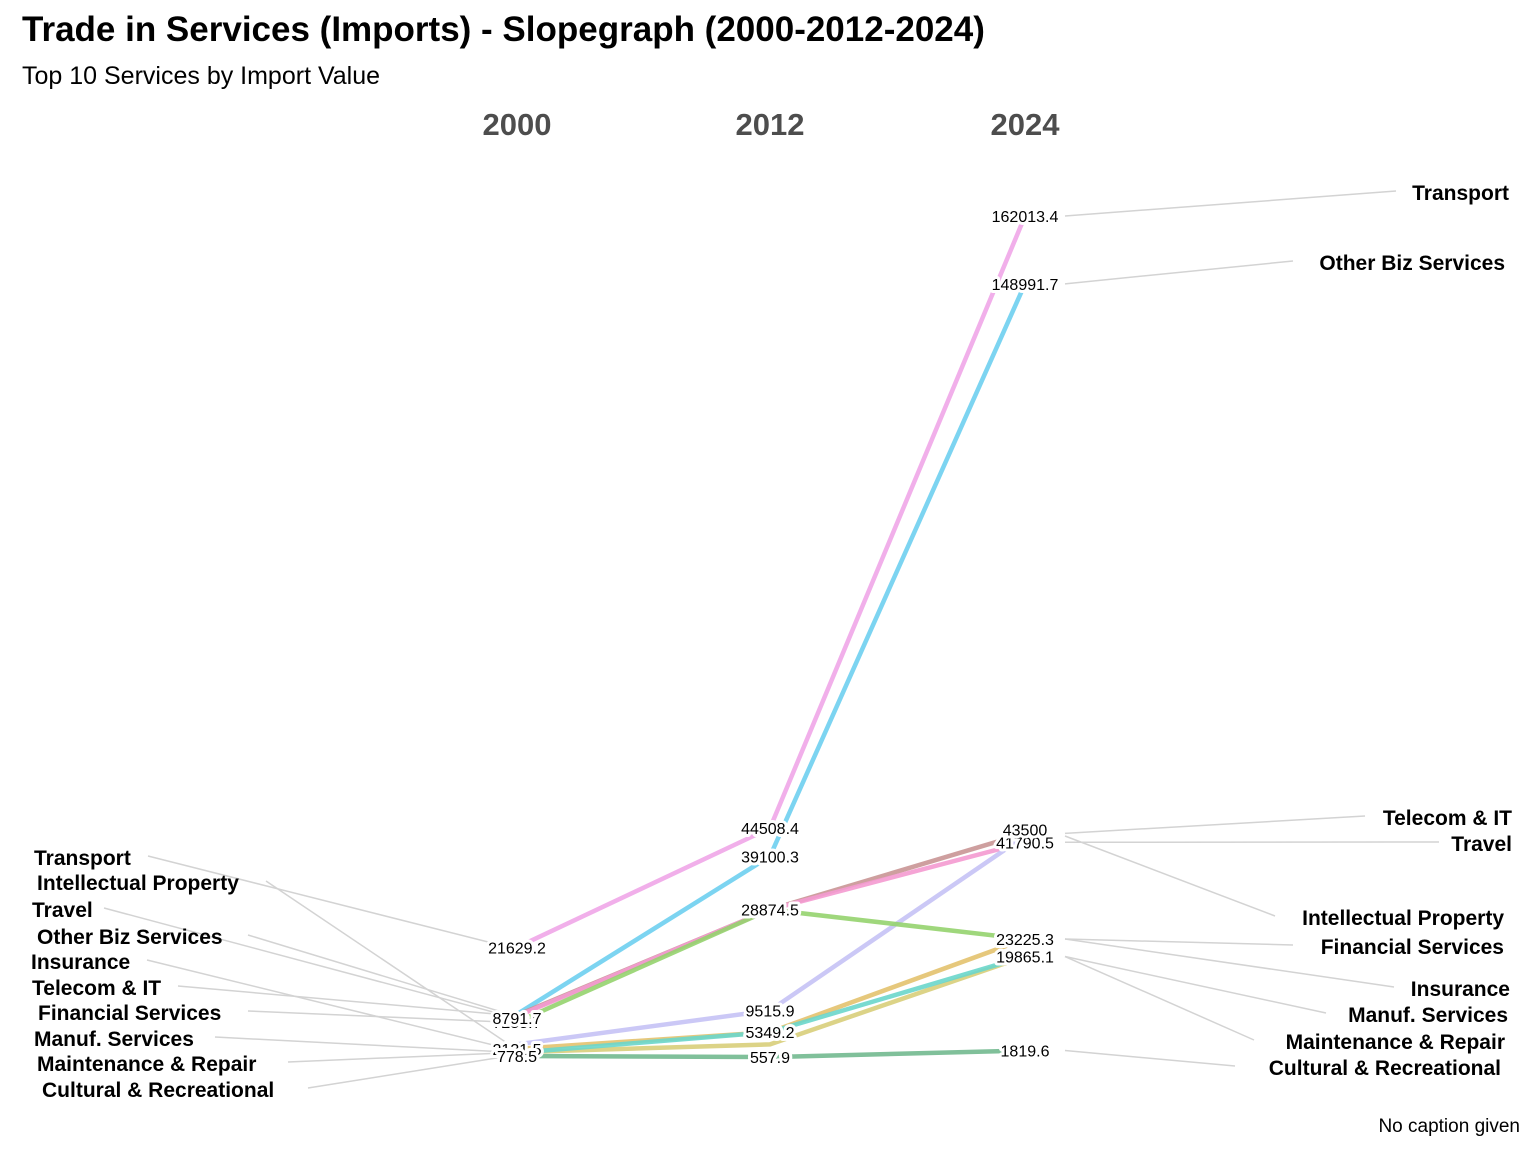 The width and height of the screenshot is (1536, 1152). What do you see at coordinates (130, 937) in the screenshot?
I see `left-name-other-biz-services: Other Biz Services` at bounding box center [130, 937].